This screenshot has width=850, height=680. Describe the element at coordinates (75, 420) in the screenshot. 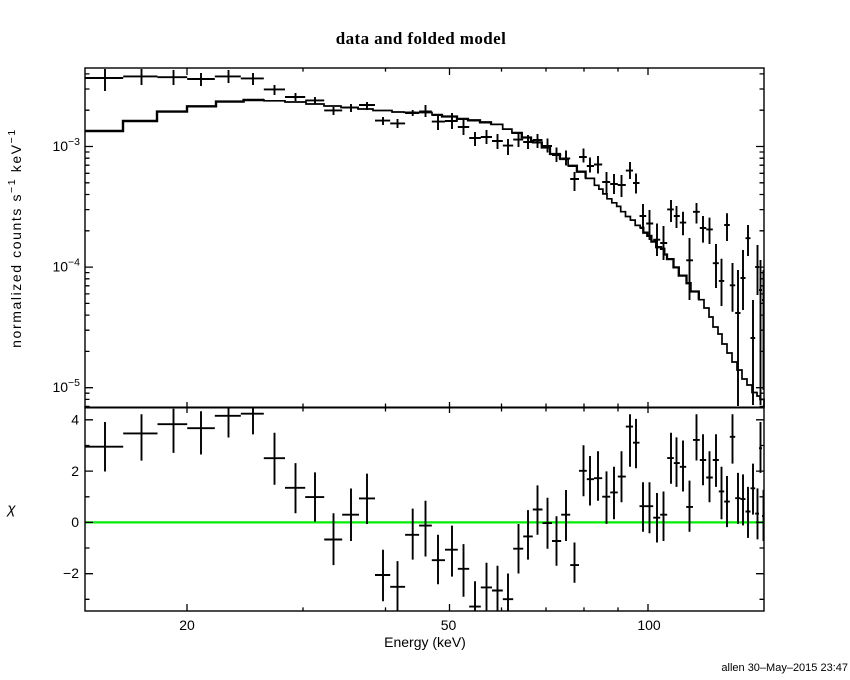

I see `svg-text: 4` at that location.